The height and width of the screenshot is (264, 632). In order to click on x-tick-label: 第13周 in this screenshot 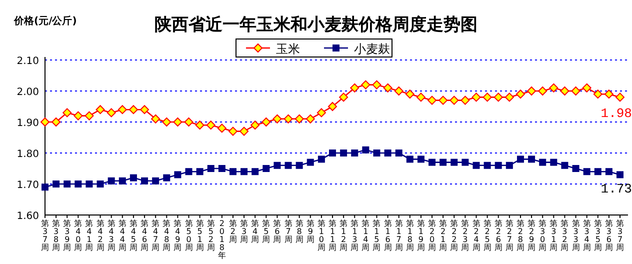, I will do `click(354, 235)`.